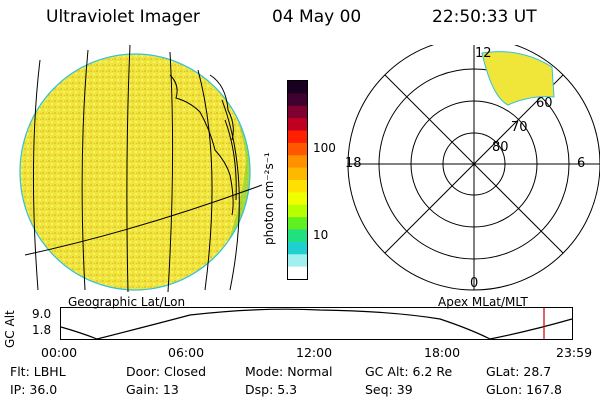 The width and height of the screenshot is (600, 400). I want to click on altitude-tick-1800: 18:00, so click(442, 352).